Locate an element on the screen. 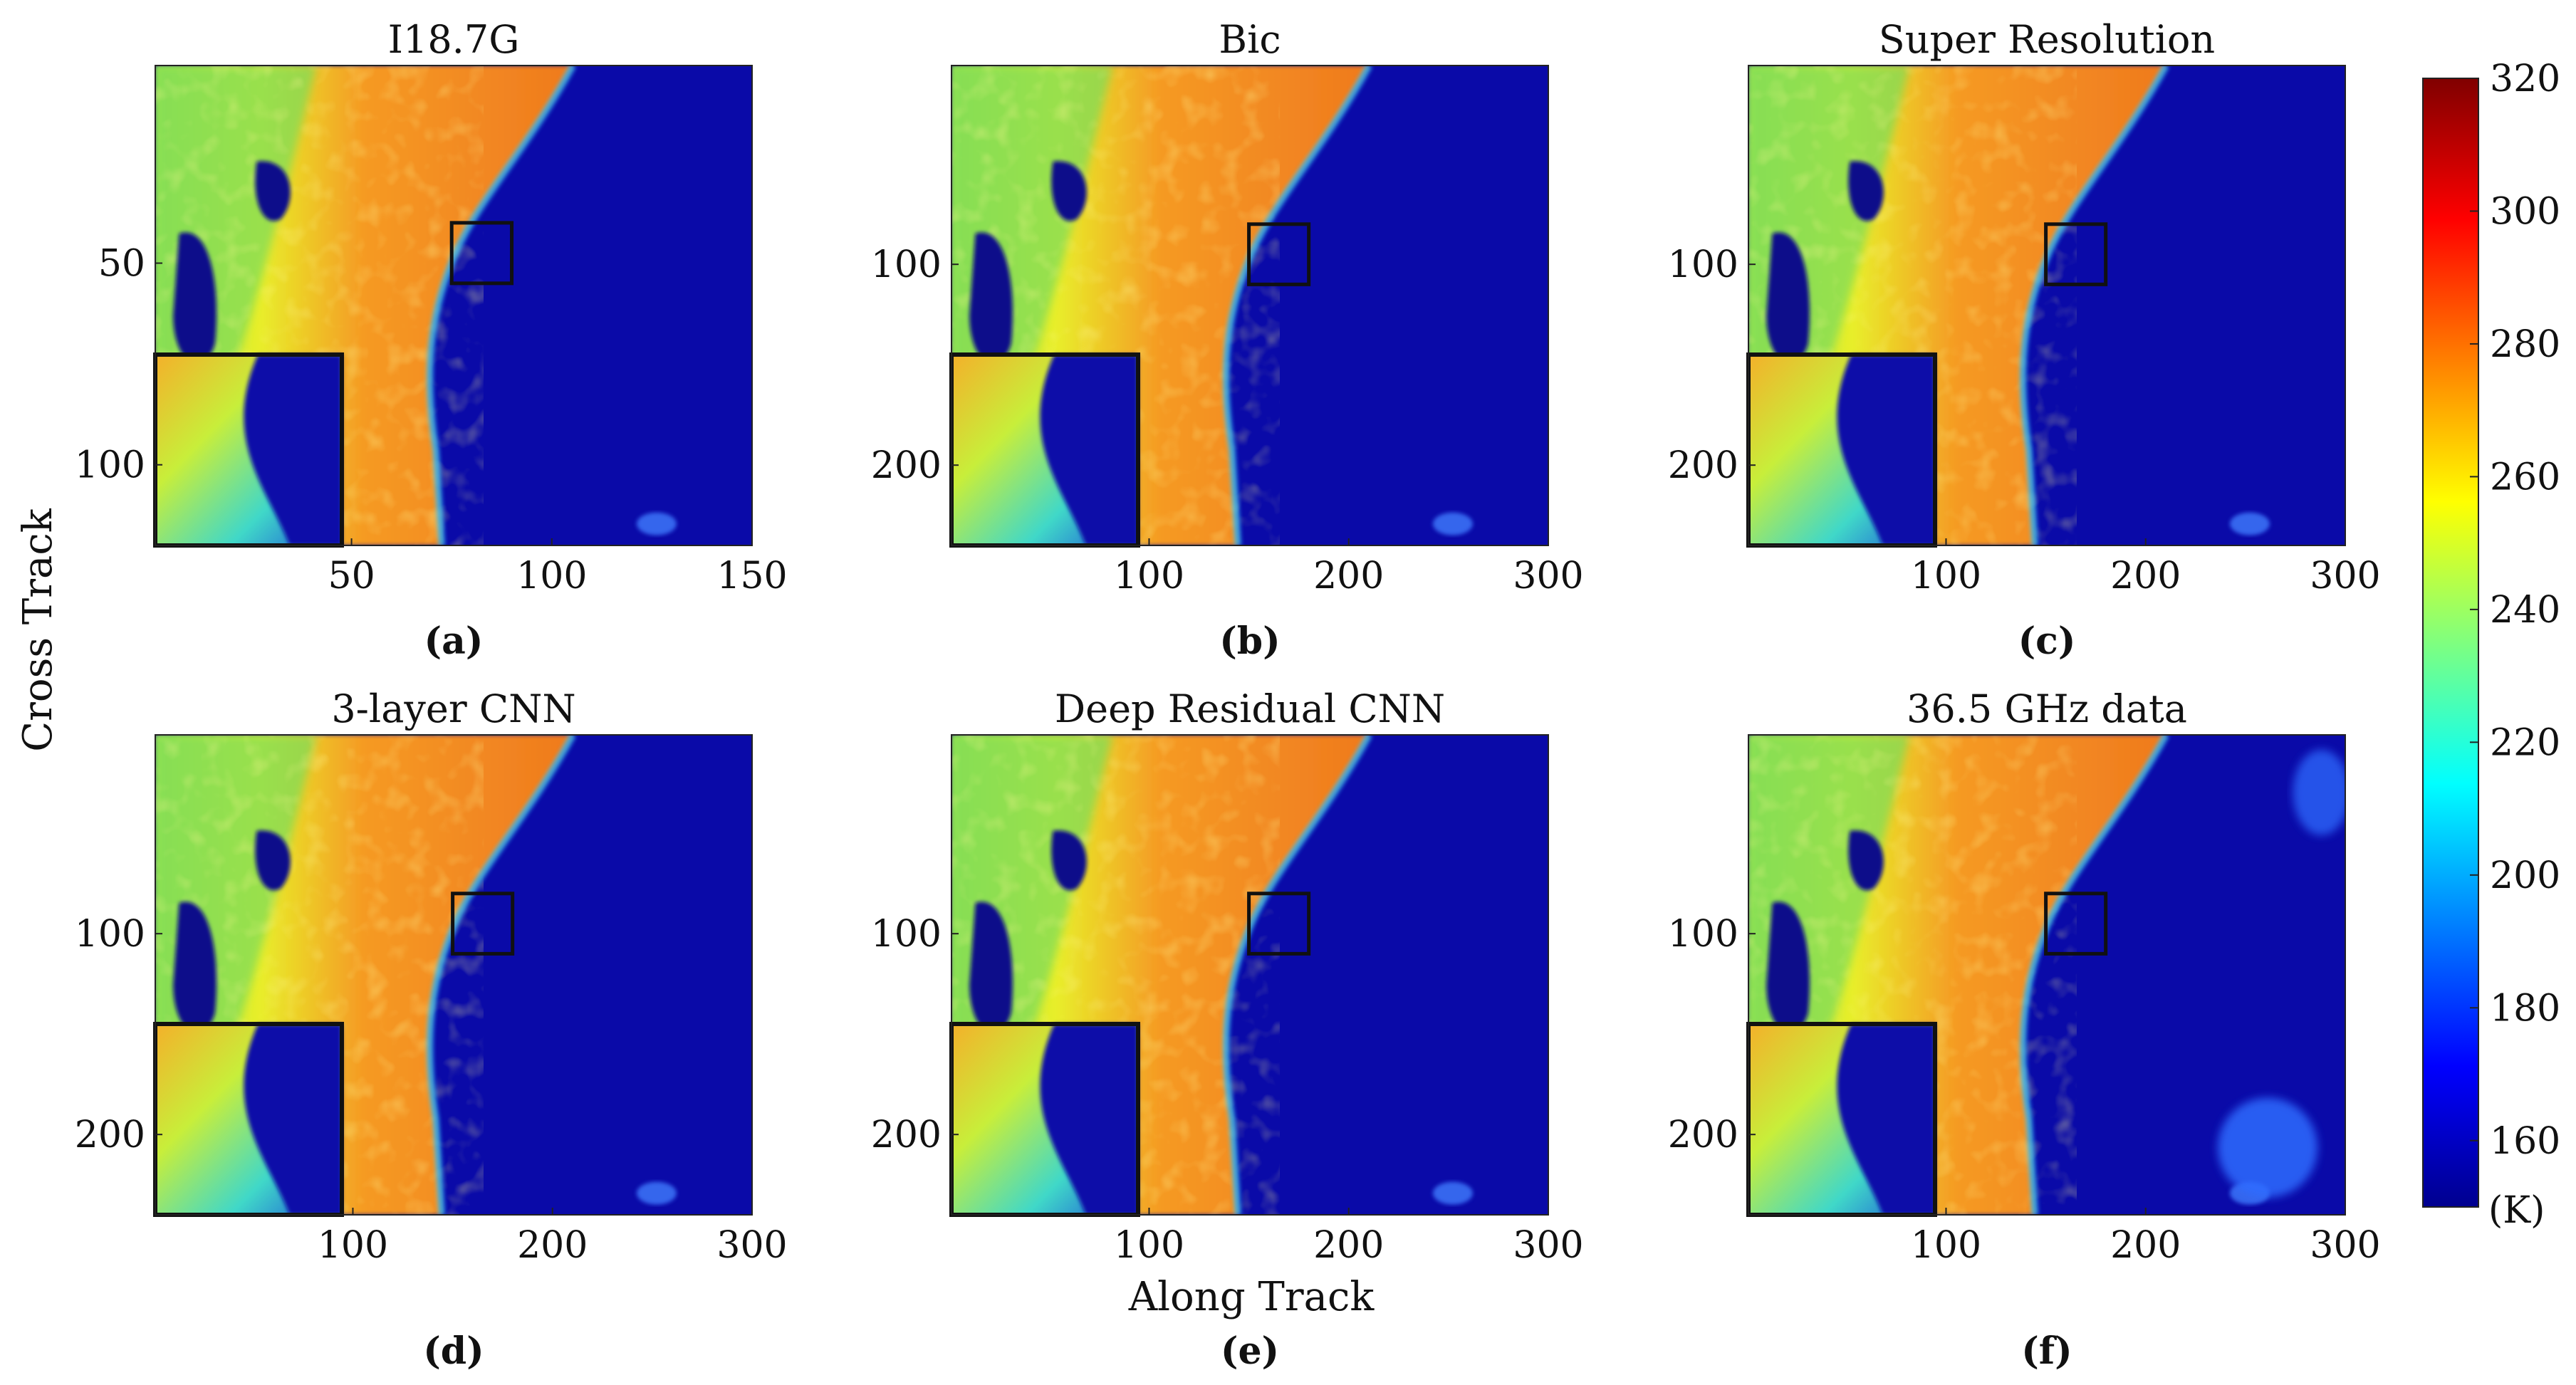  panel-c: 100 200 300 100 200 Super Resolution (c) is located at coordinates (2024, 340).